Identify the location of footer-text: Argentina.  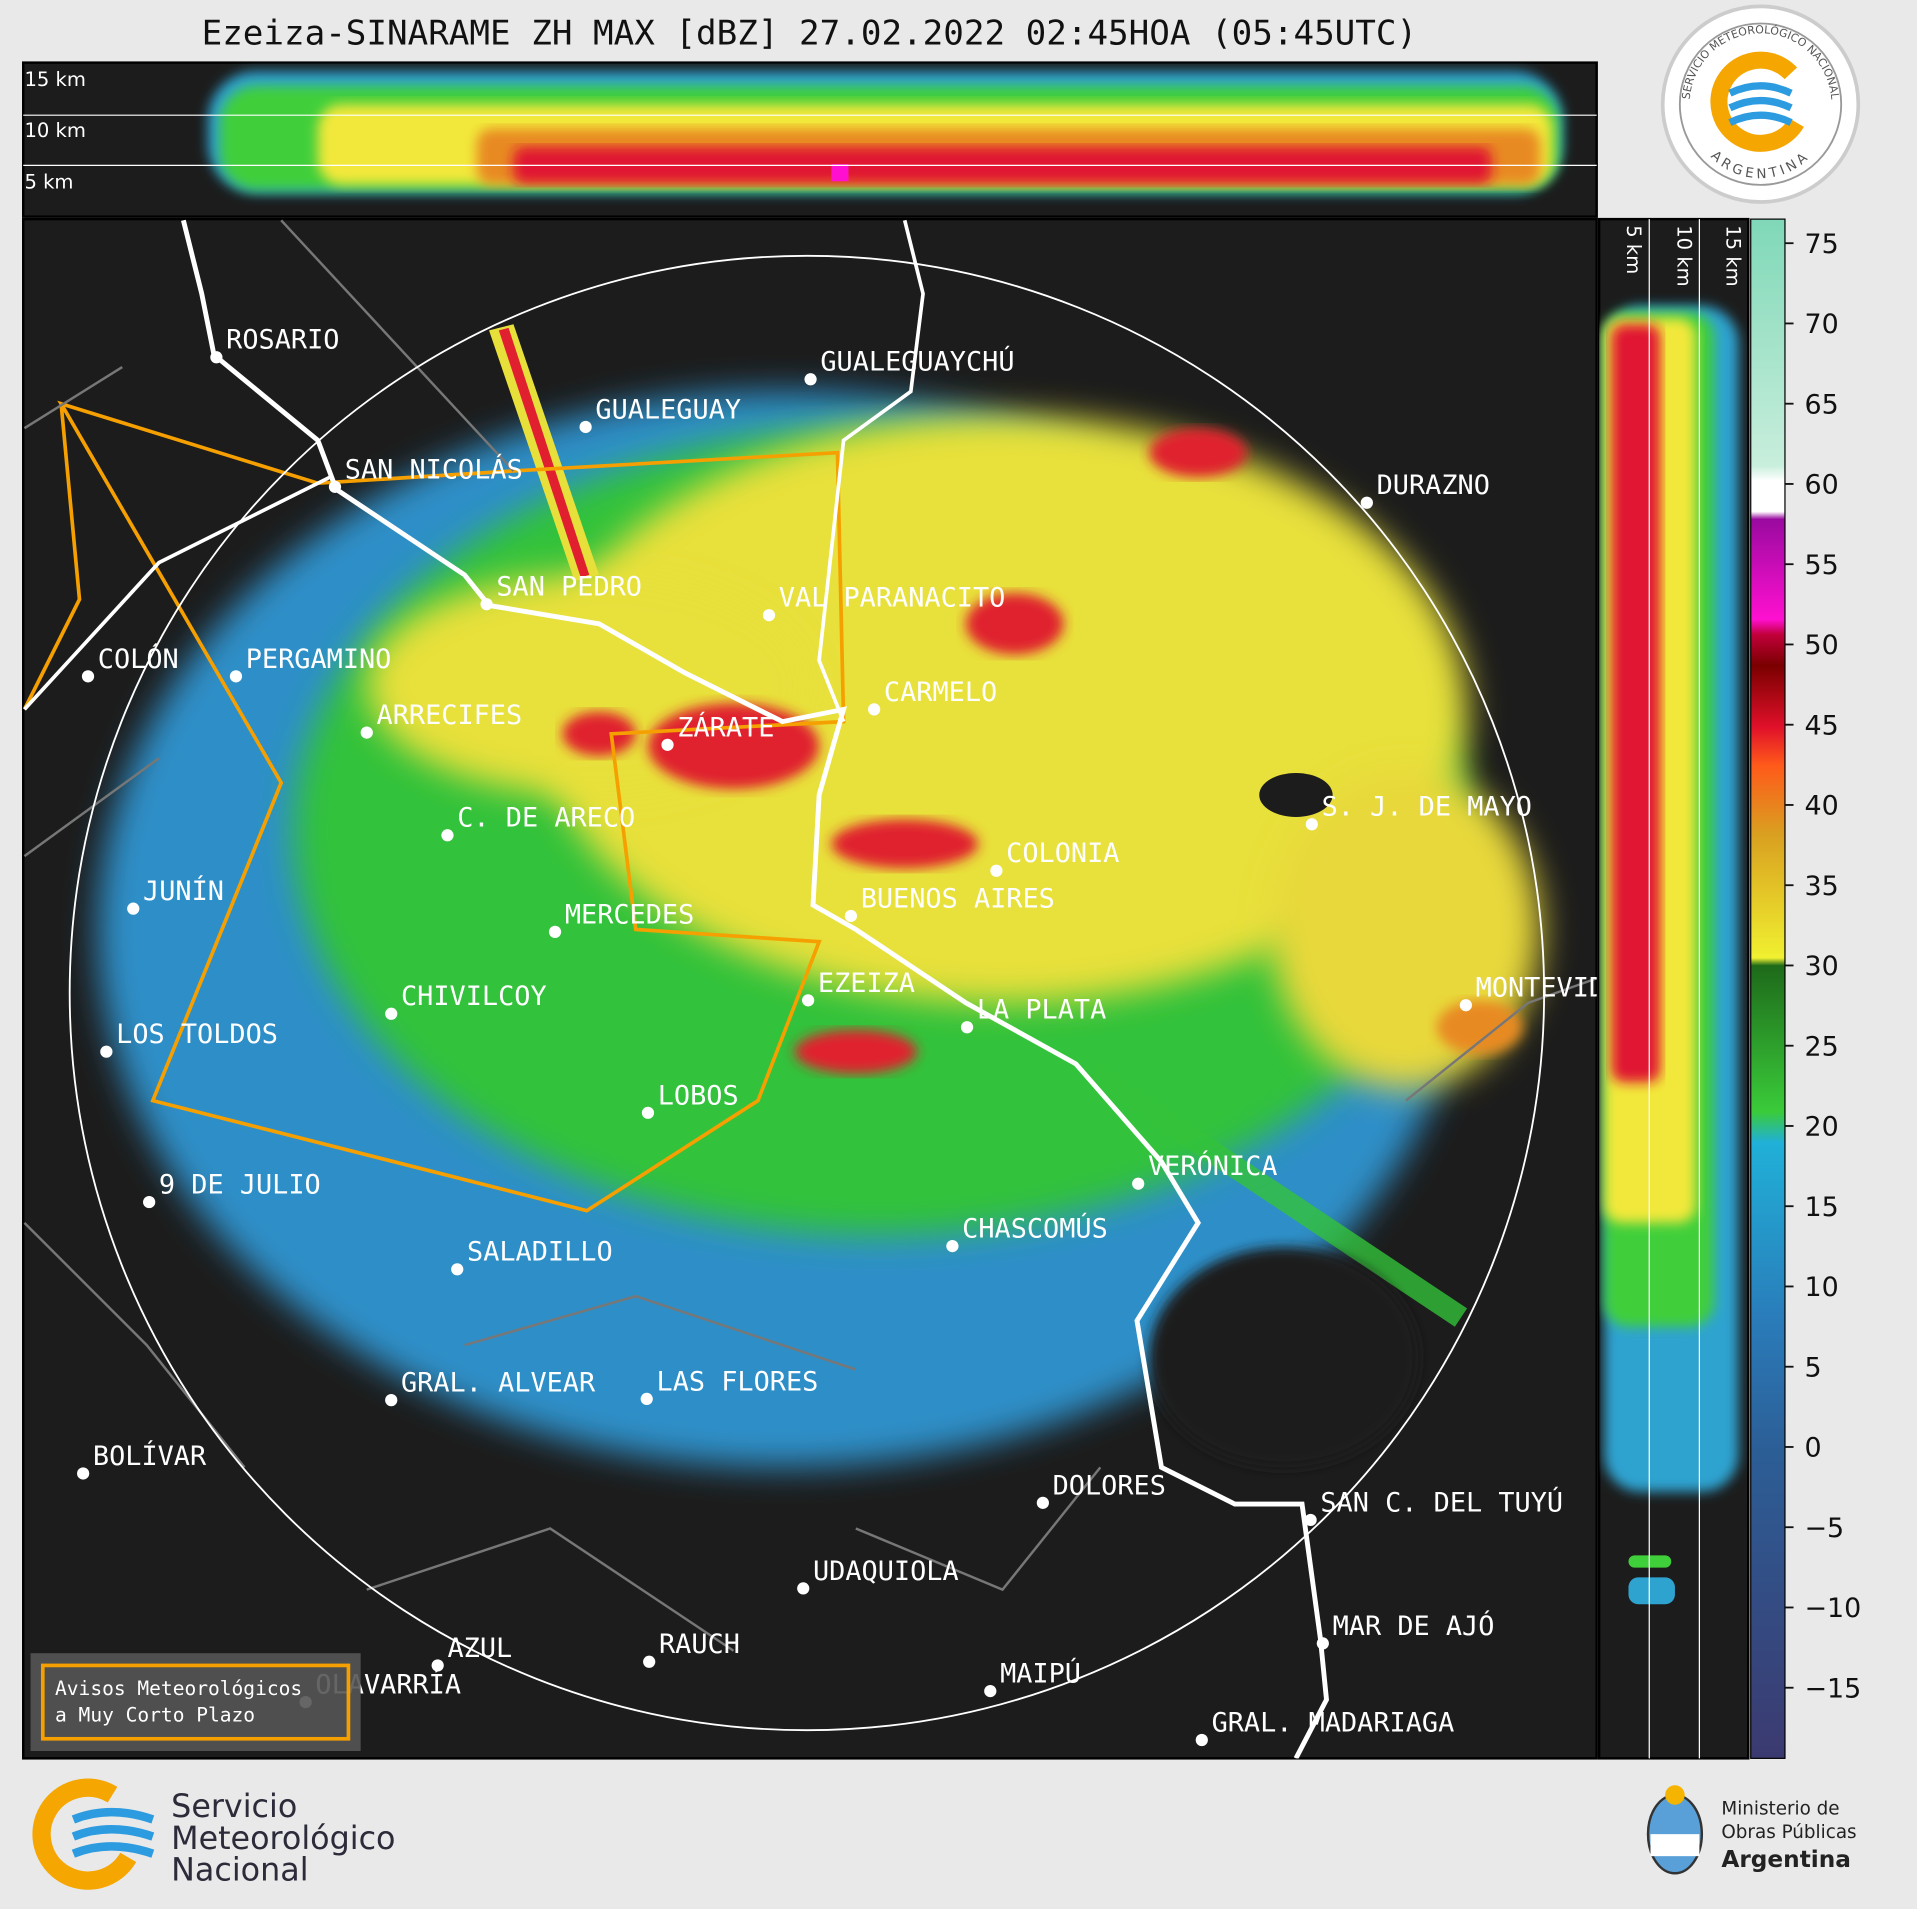
(1786, 1859).